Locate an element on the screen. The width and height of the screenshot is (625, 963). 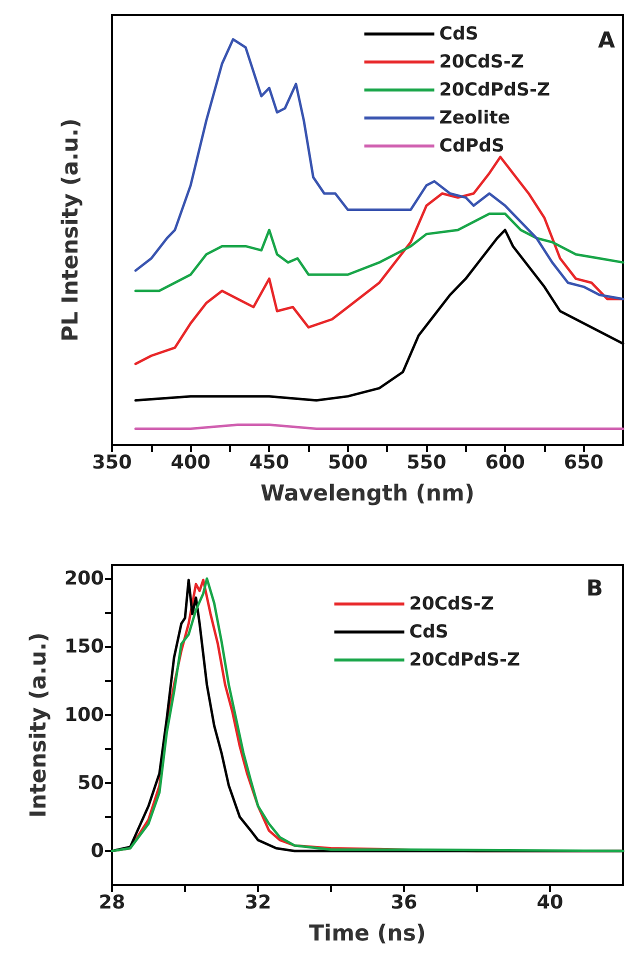
legend-label: Zeolite is located at coordinates (474, 118).